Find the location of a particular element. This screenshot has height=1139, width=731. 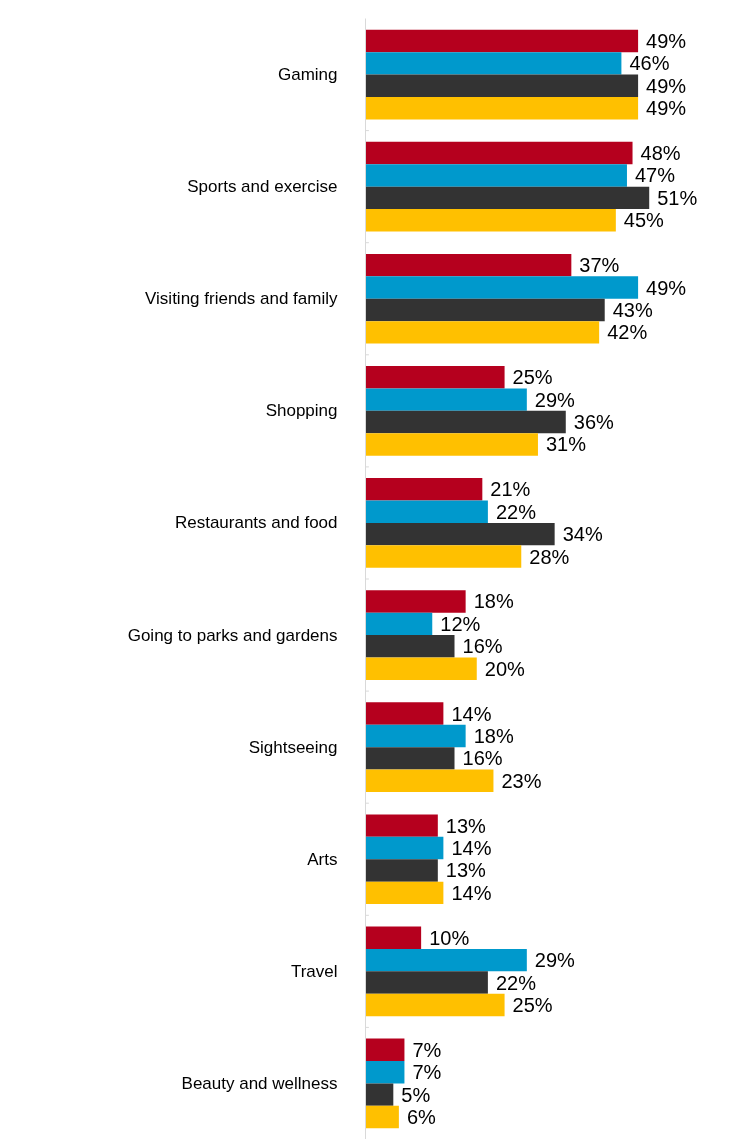

data-label: 23% is located at coordinates (521, 780).